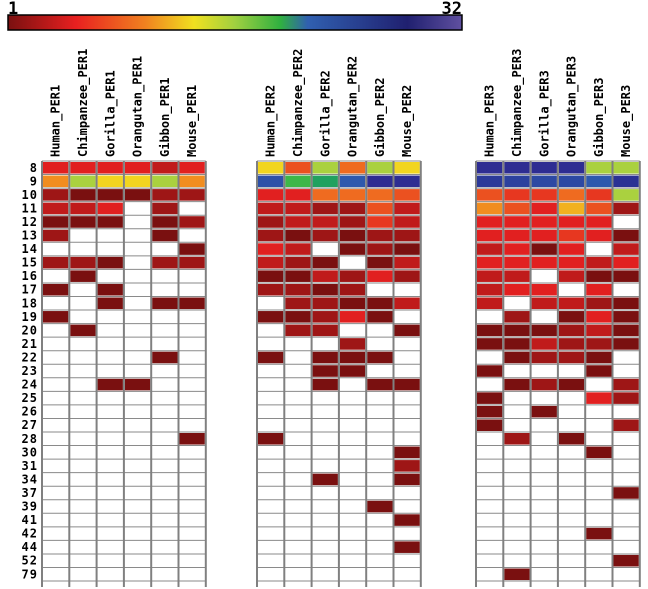 This screenshot has width=648, height=589. Describe the element at coordinates (30, 452) in the screenshot. I see `row-label: 30` at that location.